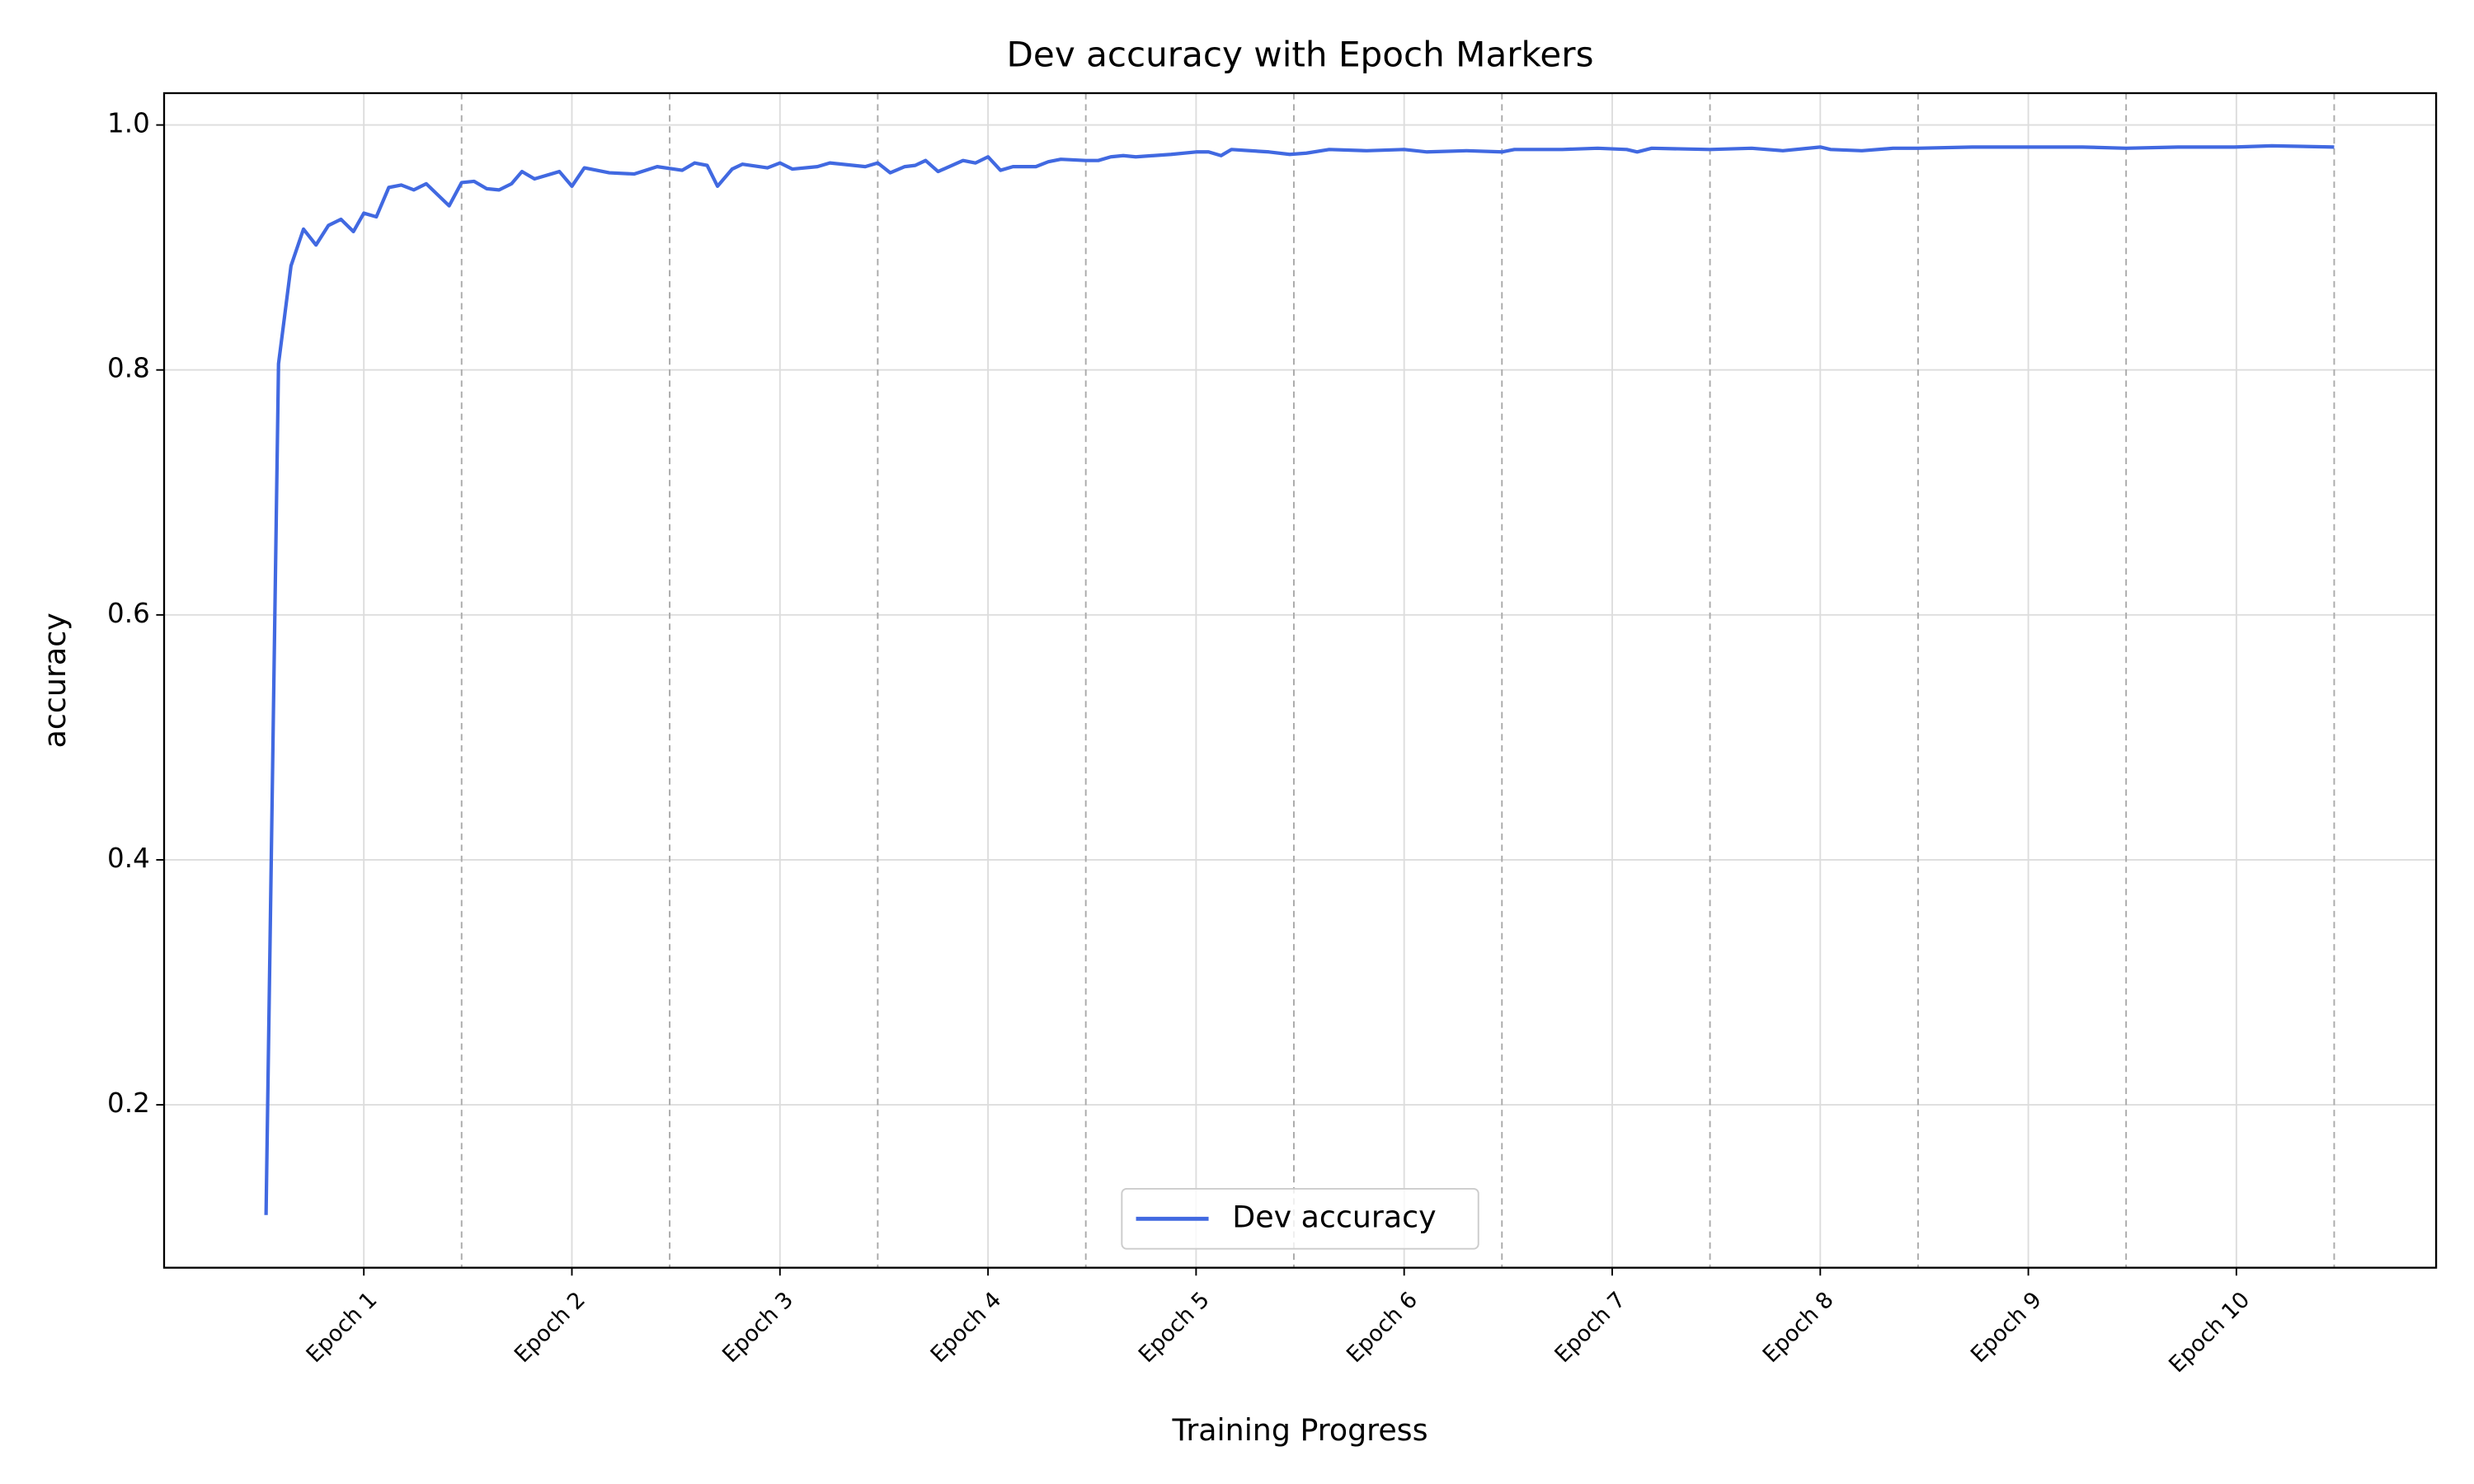 Image resolution: width=2474 pixels, height=1484 pixels. I want to click on legend-box, so click(1300, 1218).